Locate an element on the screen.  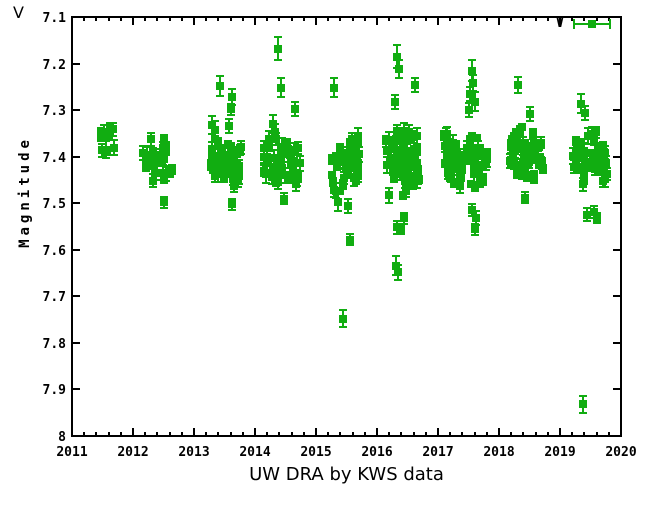
legend: V is located at coordinates (584, 24).